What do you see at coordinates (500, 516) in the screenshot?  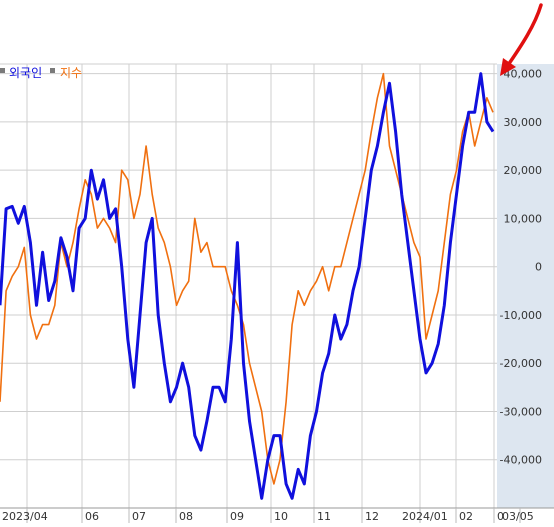 I see `x-tick-label: 0` at bounding box center [500, 516].